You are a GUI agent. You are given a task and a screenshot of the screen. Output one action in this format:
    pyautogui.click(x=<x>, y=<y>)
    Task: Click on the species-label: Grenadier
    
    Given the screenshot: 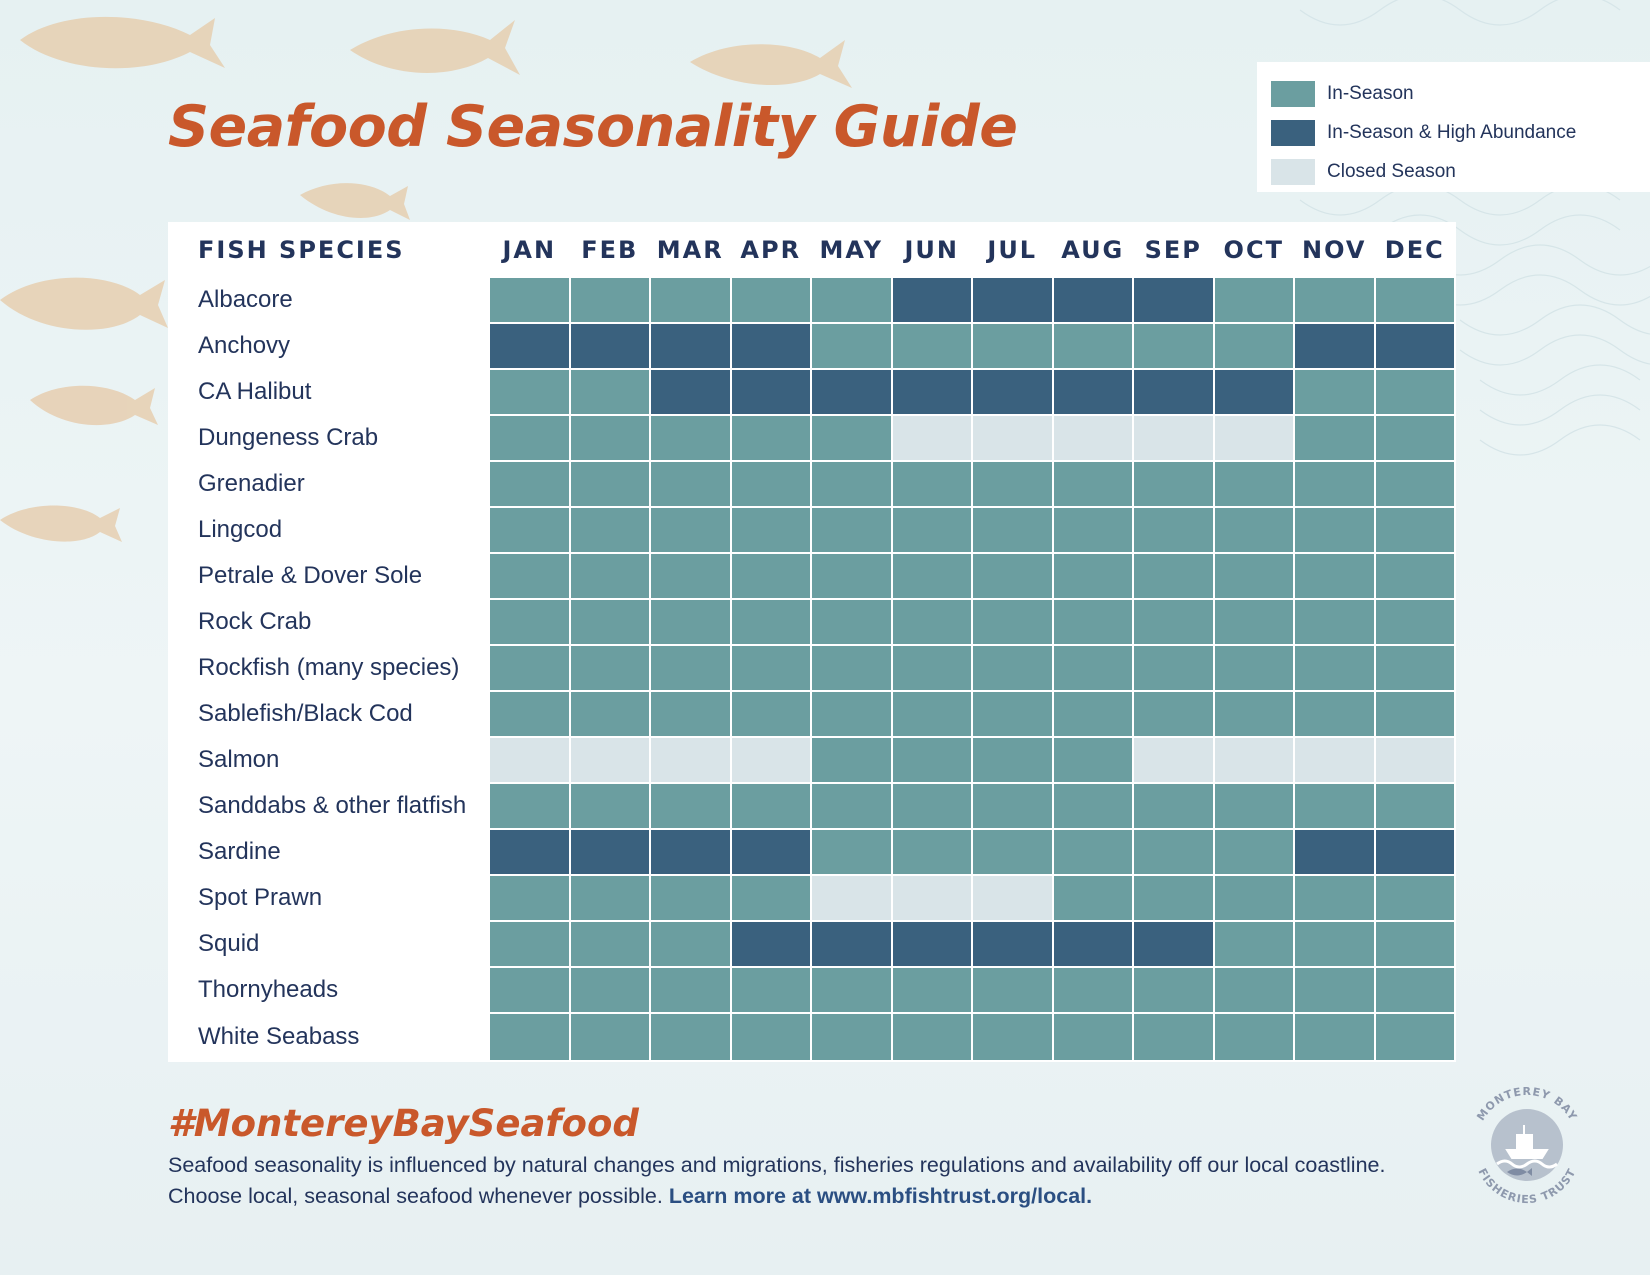 What is the action you would take?
    pyautogui.click(x=329, y=484)
    